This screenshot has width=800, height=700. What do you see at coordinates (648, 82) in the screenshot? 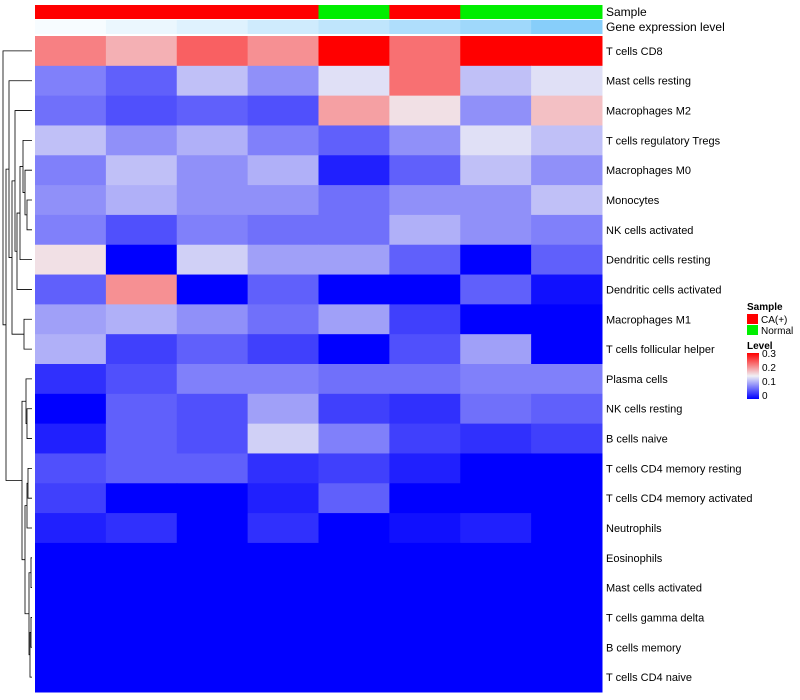
I see `row-label: Mast cells resting` at bounding box center [648, 82].